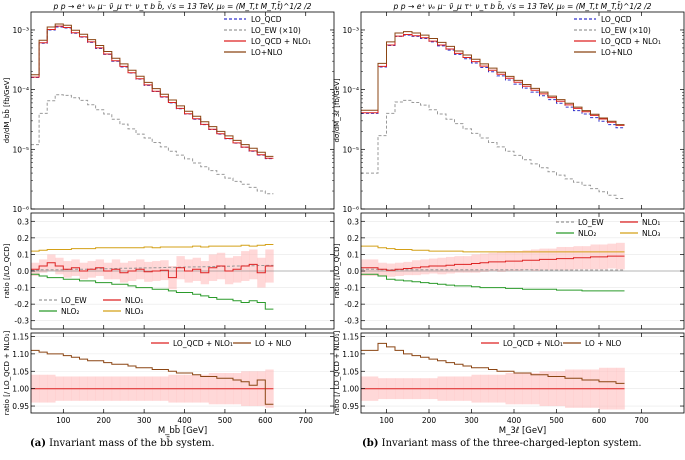  Describe the element at coordinates (132, 443) in the screenshot. I see `caption-a-text: Invariant mass of the bb̄ system.` at that location.